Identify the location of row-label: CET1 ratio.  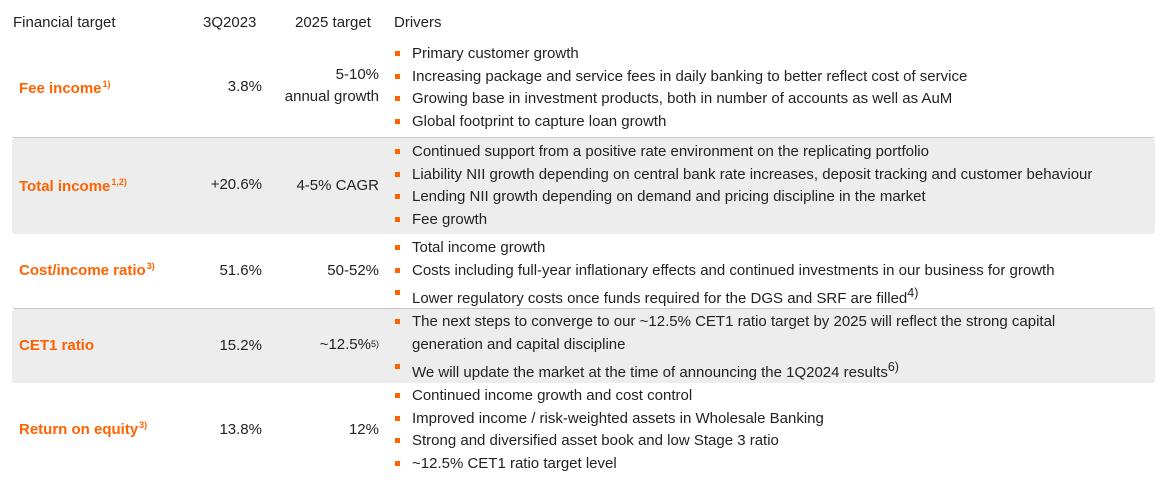
(57, 345).